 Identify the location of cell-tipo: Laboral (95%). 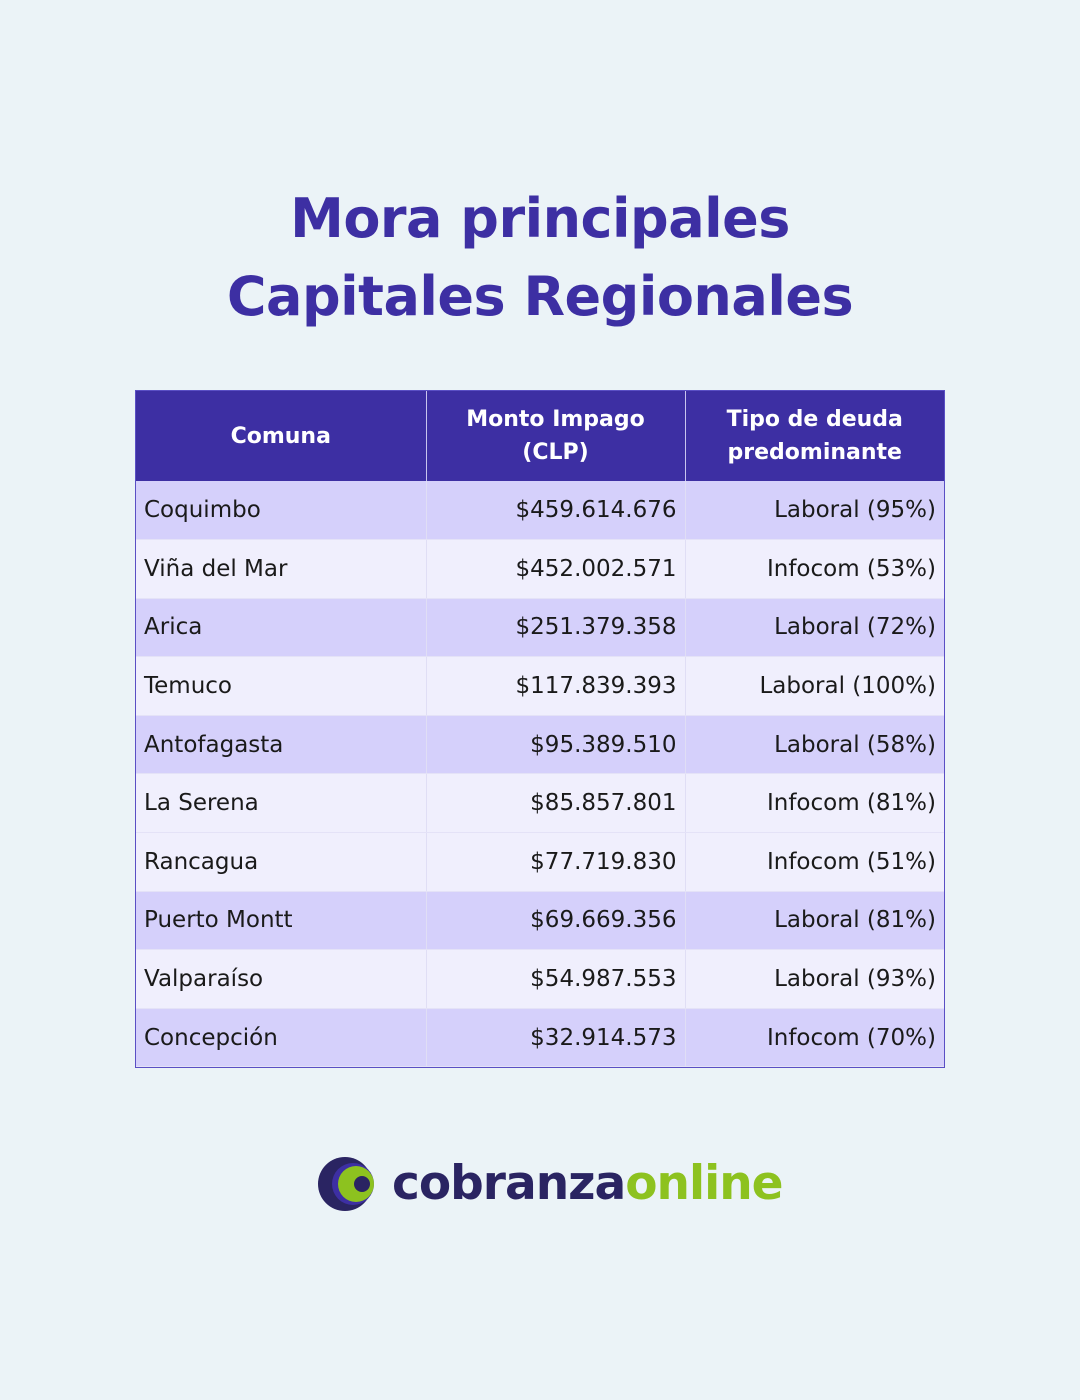
(814, 511).